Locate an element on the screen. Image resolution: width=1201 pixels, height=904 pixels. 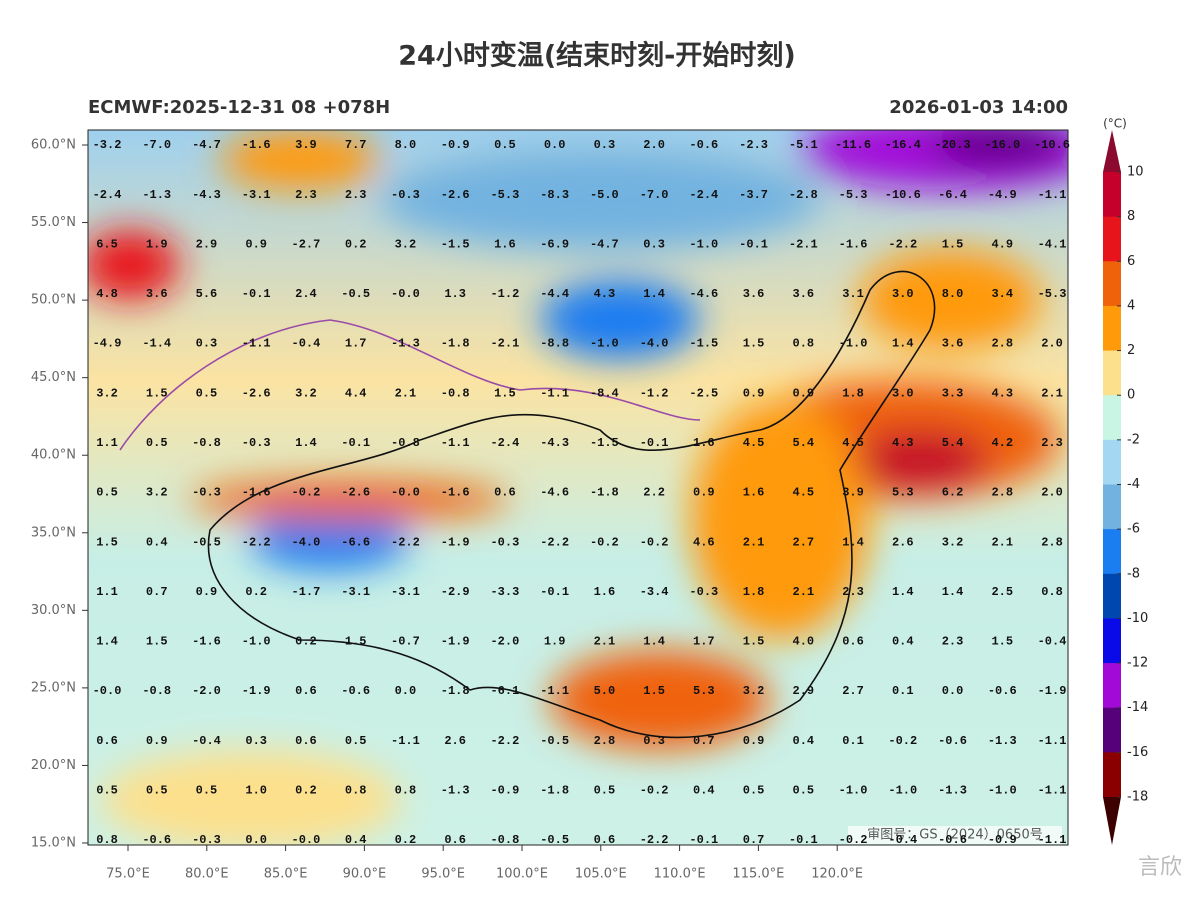
review-box is located at coordinates (955, 835).